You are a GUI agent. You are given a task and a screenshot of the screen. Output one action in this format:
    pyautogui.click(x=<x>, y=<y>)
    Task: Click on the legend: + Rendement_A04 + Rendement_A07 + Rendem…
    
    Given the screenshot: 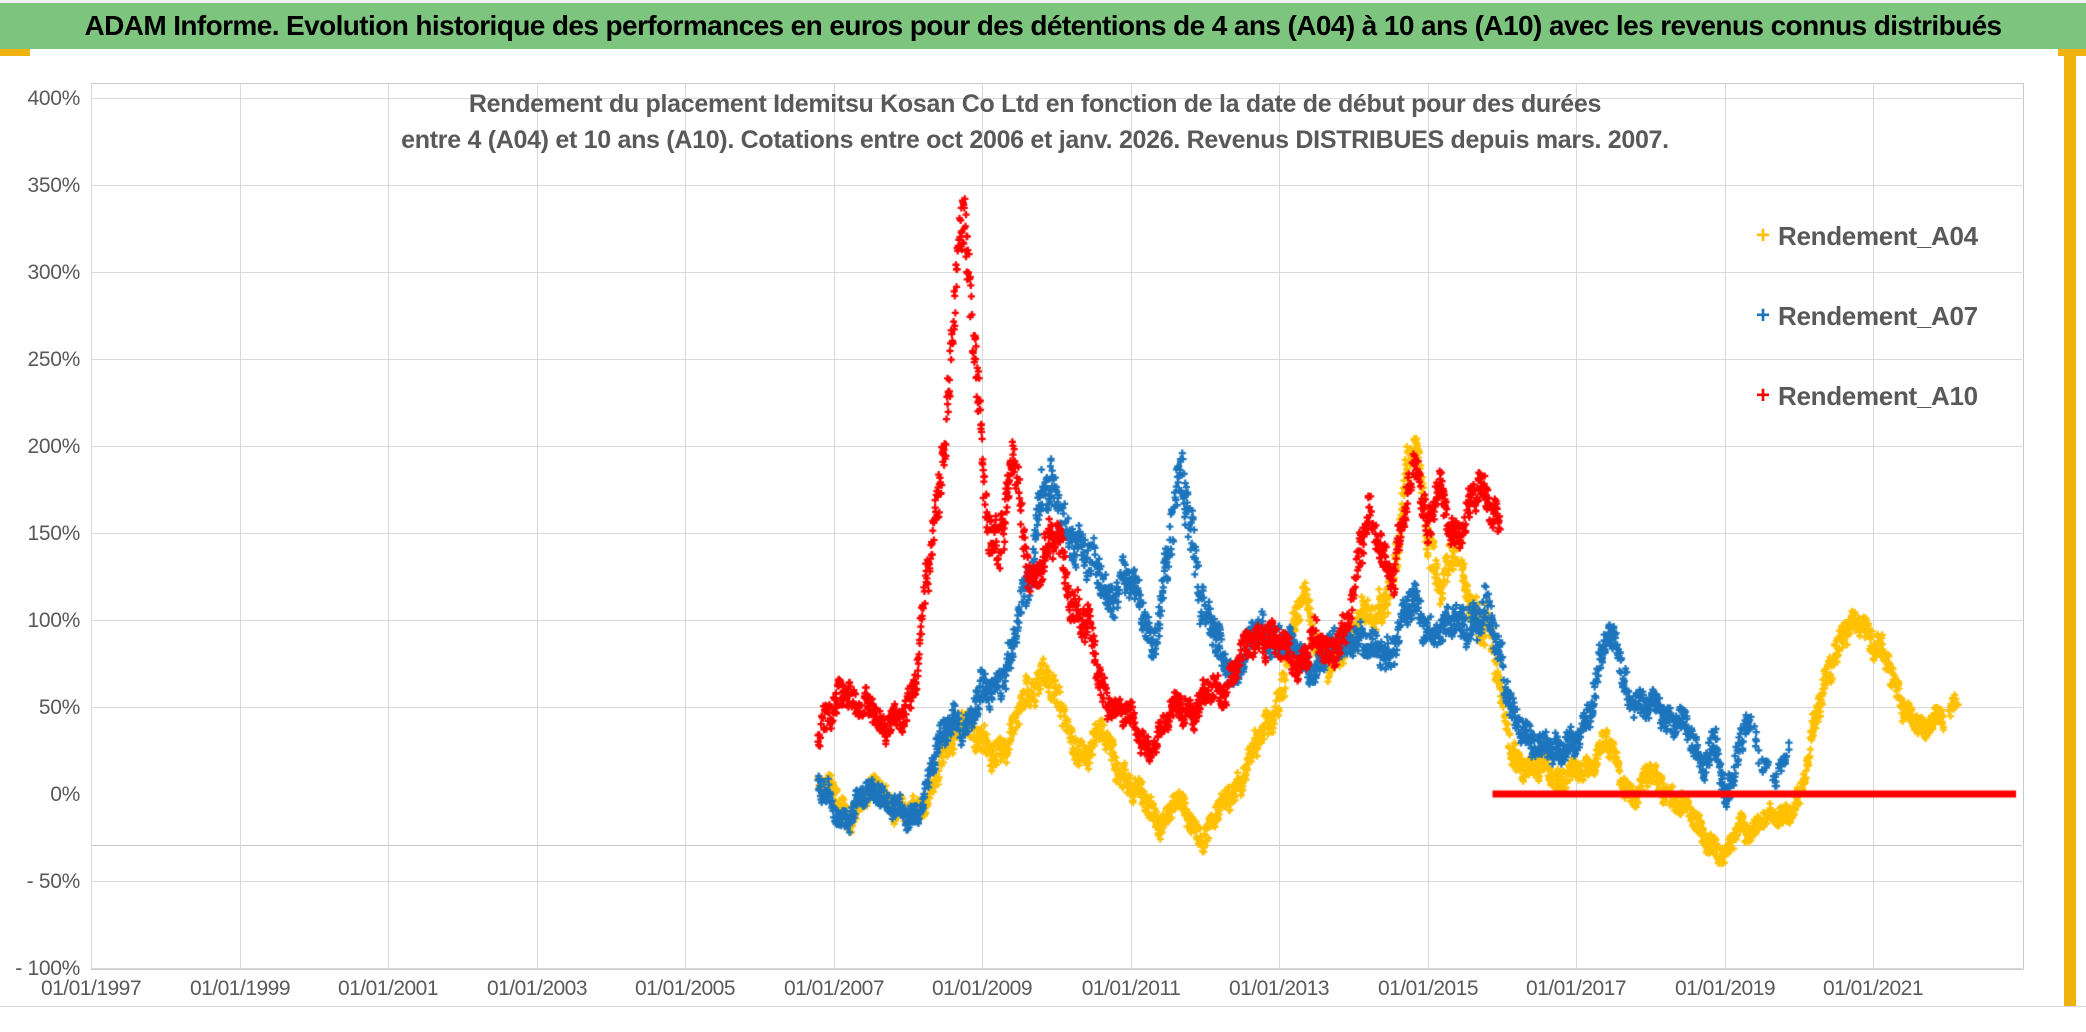 What is the action you would take?
    pyautogui.click(x=1908, y=316)
    